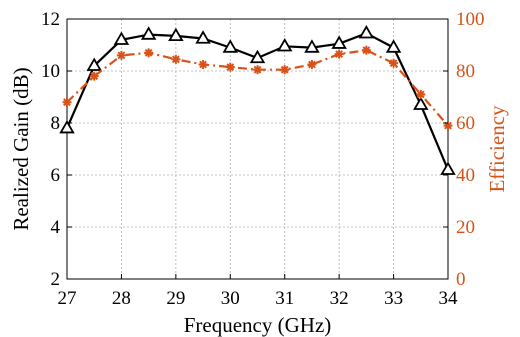  I want to click on left-y-tick-label: 2, so click(56, 279).